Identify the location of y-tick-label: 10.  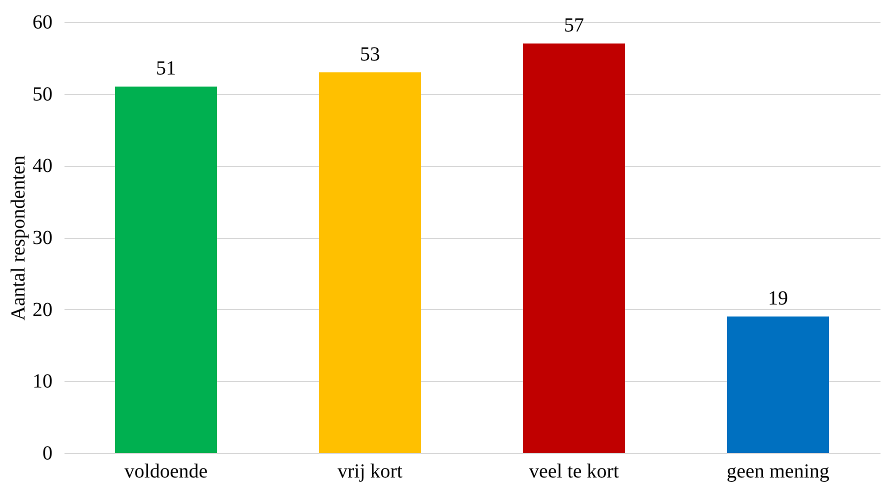
(42, 381).